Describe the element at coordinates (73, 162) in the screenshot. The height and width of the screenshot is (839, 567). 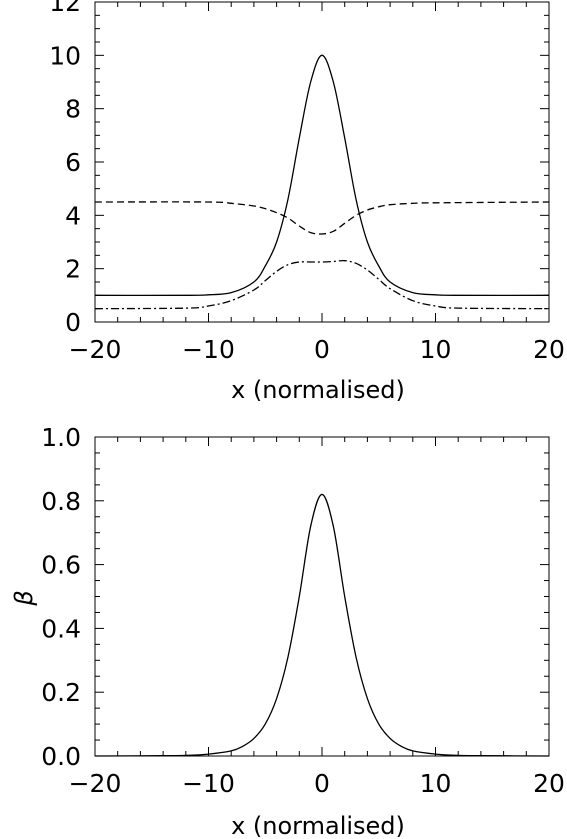
I see `y-tick-label: 6` at that location.